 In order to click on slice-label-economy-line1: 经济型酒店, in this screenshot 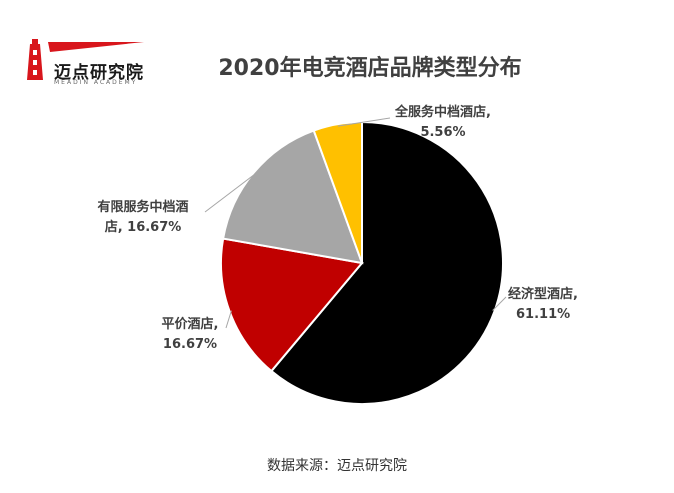, I will do `click(543, 294)`.